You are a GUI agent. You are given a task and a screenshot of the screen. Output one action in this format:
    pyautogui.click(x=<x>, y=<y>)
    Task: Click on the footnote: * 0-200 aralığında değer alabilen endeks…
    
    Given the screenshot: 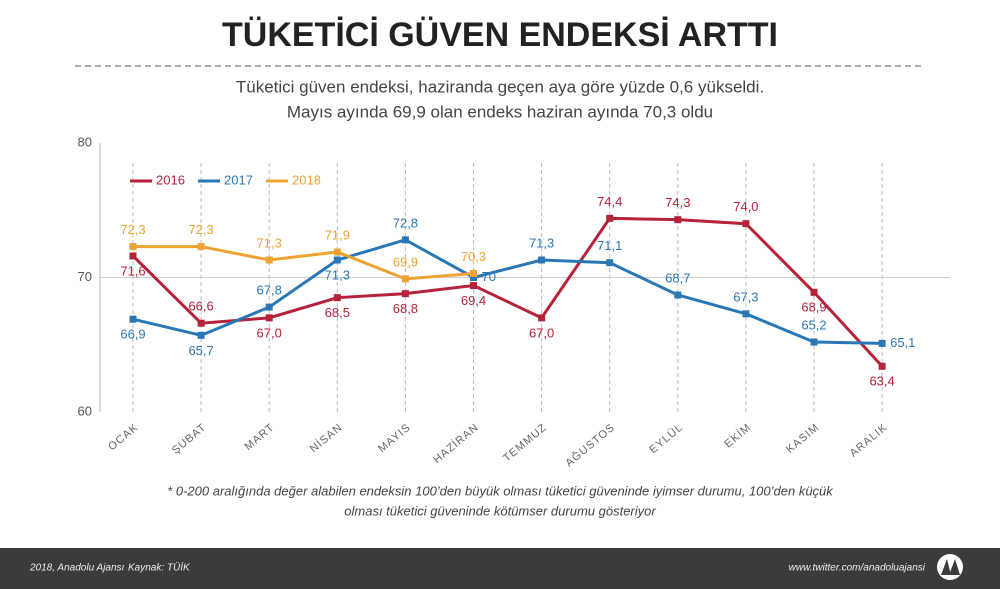 What is the action you would take?
    pyautogui.click(x=500, y=490)
    